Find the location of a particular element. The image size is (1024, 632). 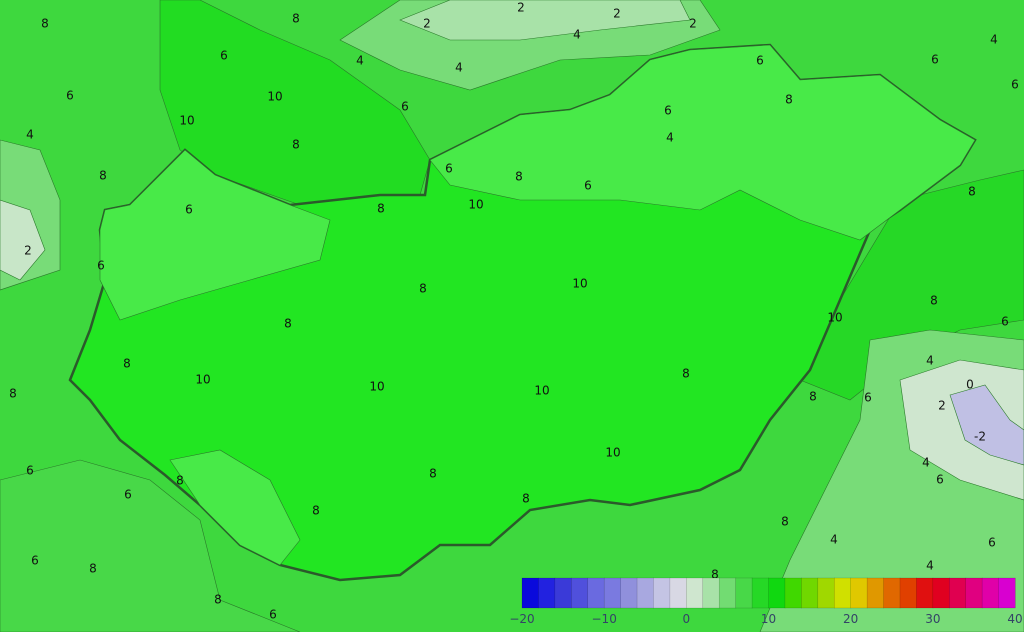

colorbar-tick-label: 40 is located at coordinates (1014, 619).